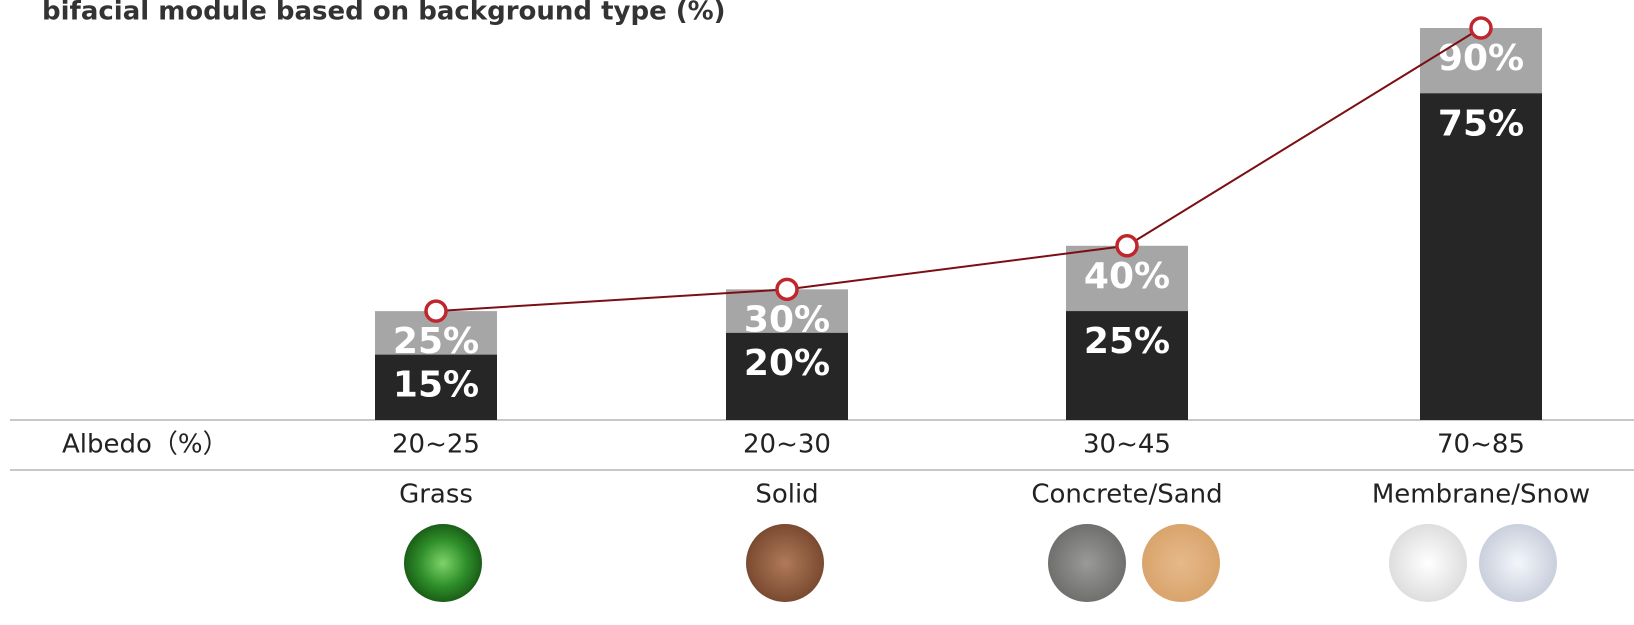  Describe the element at coordinates (436, 495) in the screenshot. I see `surface-label: Grass` at that location.